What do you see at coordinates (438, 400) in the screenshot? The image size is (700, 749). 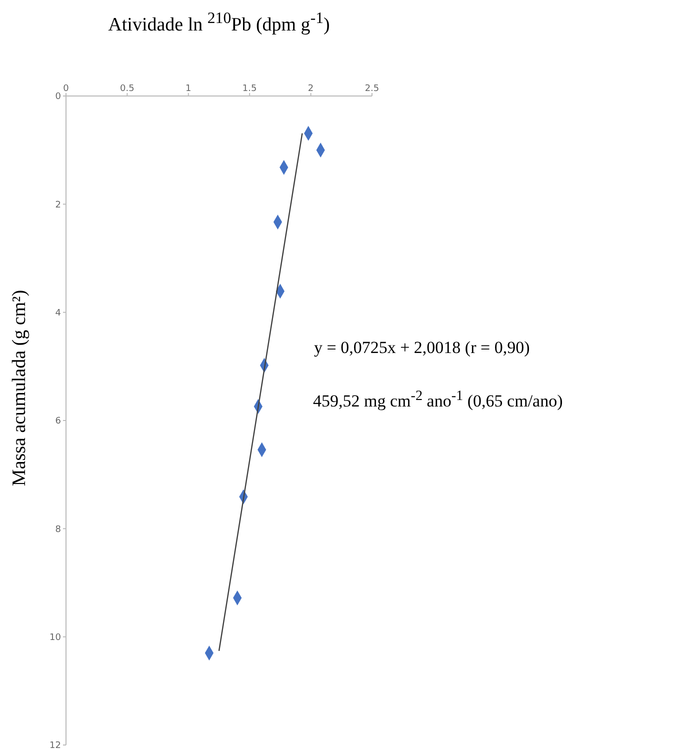 I see `annotation: 459,52 mg cm$^{-2}$ ano$^{-1}$ (0,65 cm/ano)` at bounding box center [438, 400].